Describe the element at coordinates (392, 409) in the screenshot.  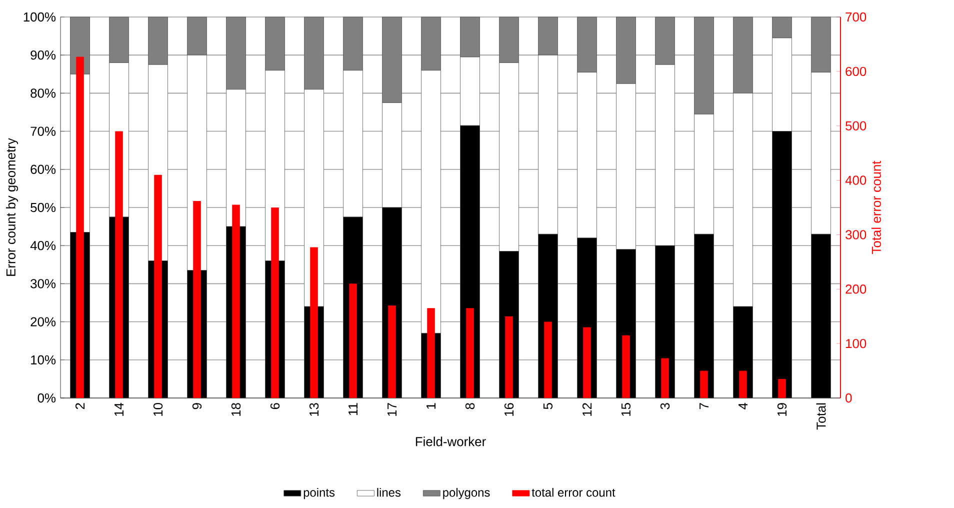
I see `x-tick-label: 17` at that location.